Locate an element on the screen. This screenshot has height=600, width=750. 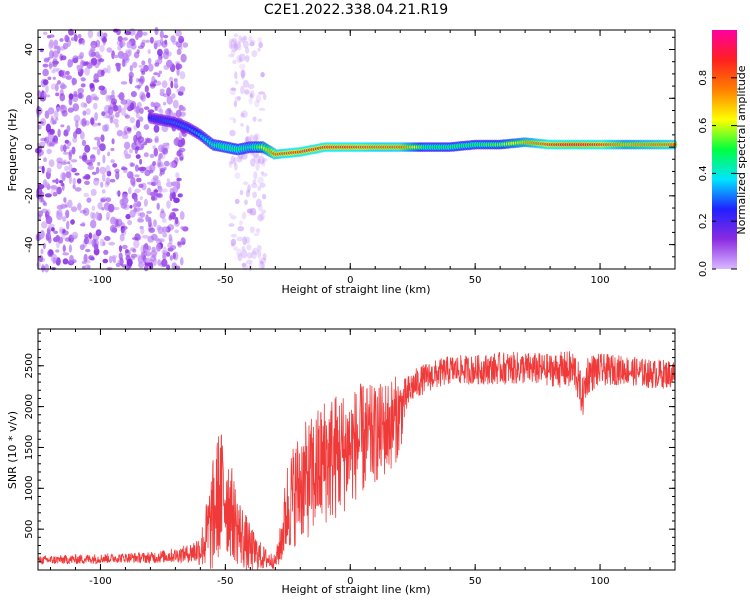
colorbar-tick-label: 0.0 is located at coordinates (703, 269).